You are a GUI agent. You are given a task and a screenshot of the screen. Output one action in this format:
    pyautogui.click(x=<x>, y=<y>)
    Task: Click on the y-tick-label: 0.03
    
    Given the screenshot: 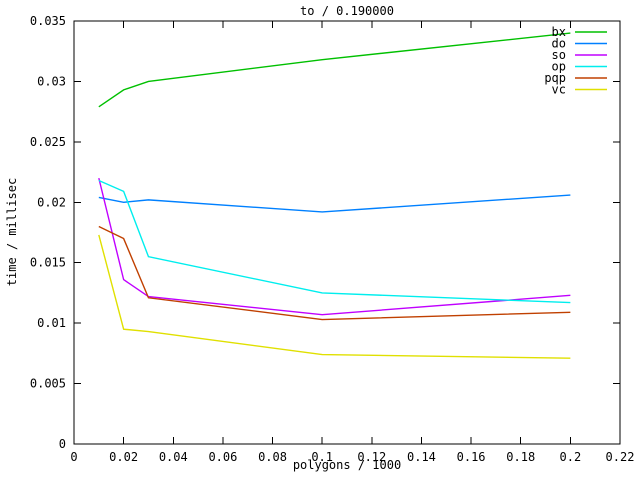 What is the action you would take?
    pyautogui.click(x=51, y=81)
    